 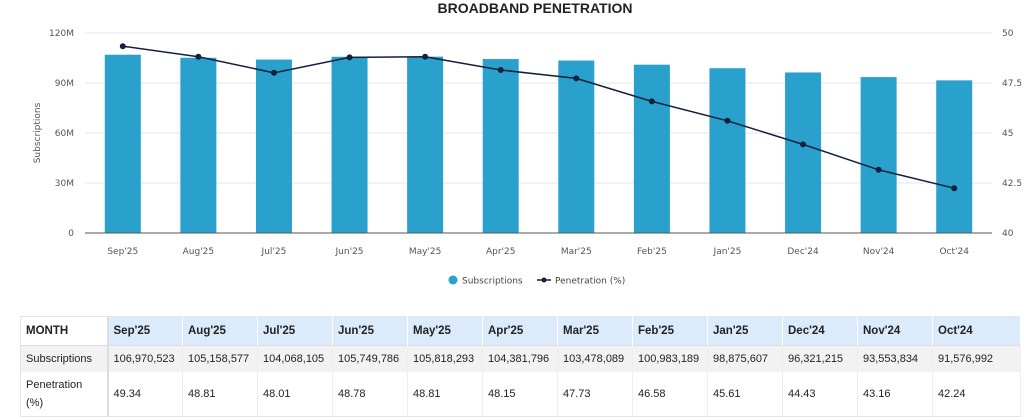 What do you see at coordinates (370, 358) in the screenshot?
I see `subscriptions-cell: 105,749,786` at bounding box center [370, 358].